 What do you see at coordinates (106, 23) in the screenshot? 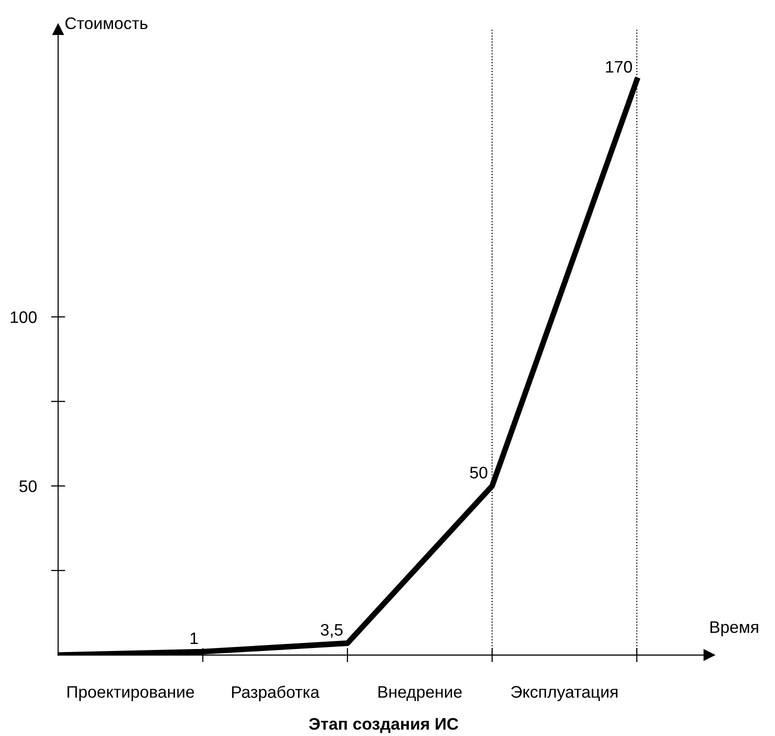
I see `y-axis-title: Стоимость` at bounding box center [106, 23].